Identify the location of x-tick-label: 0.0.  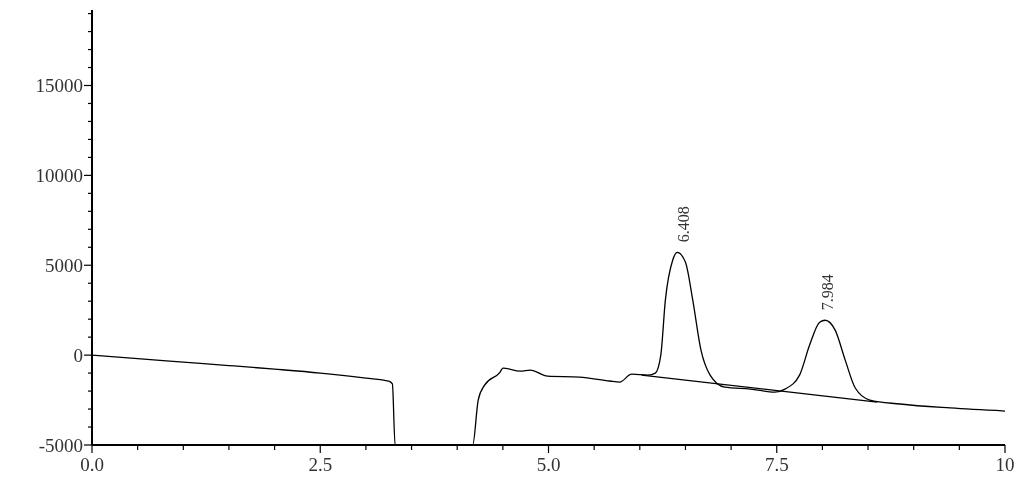
(92, 464).